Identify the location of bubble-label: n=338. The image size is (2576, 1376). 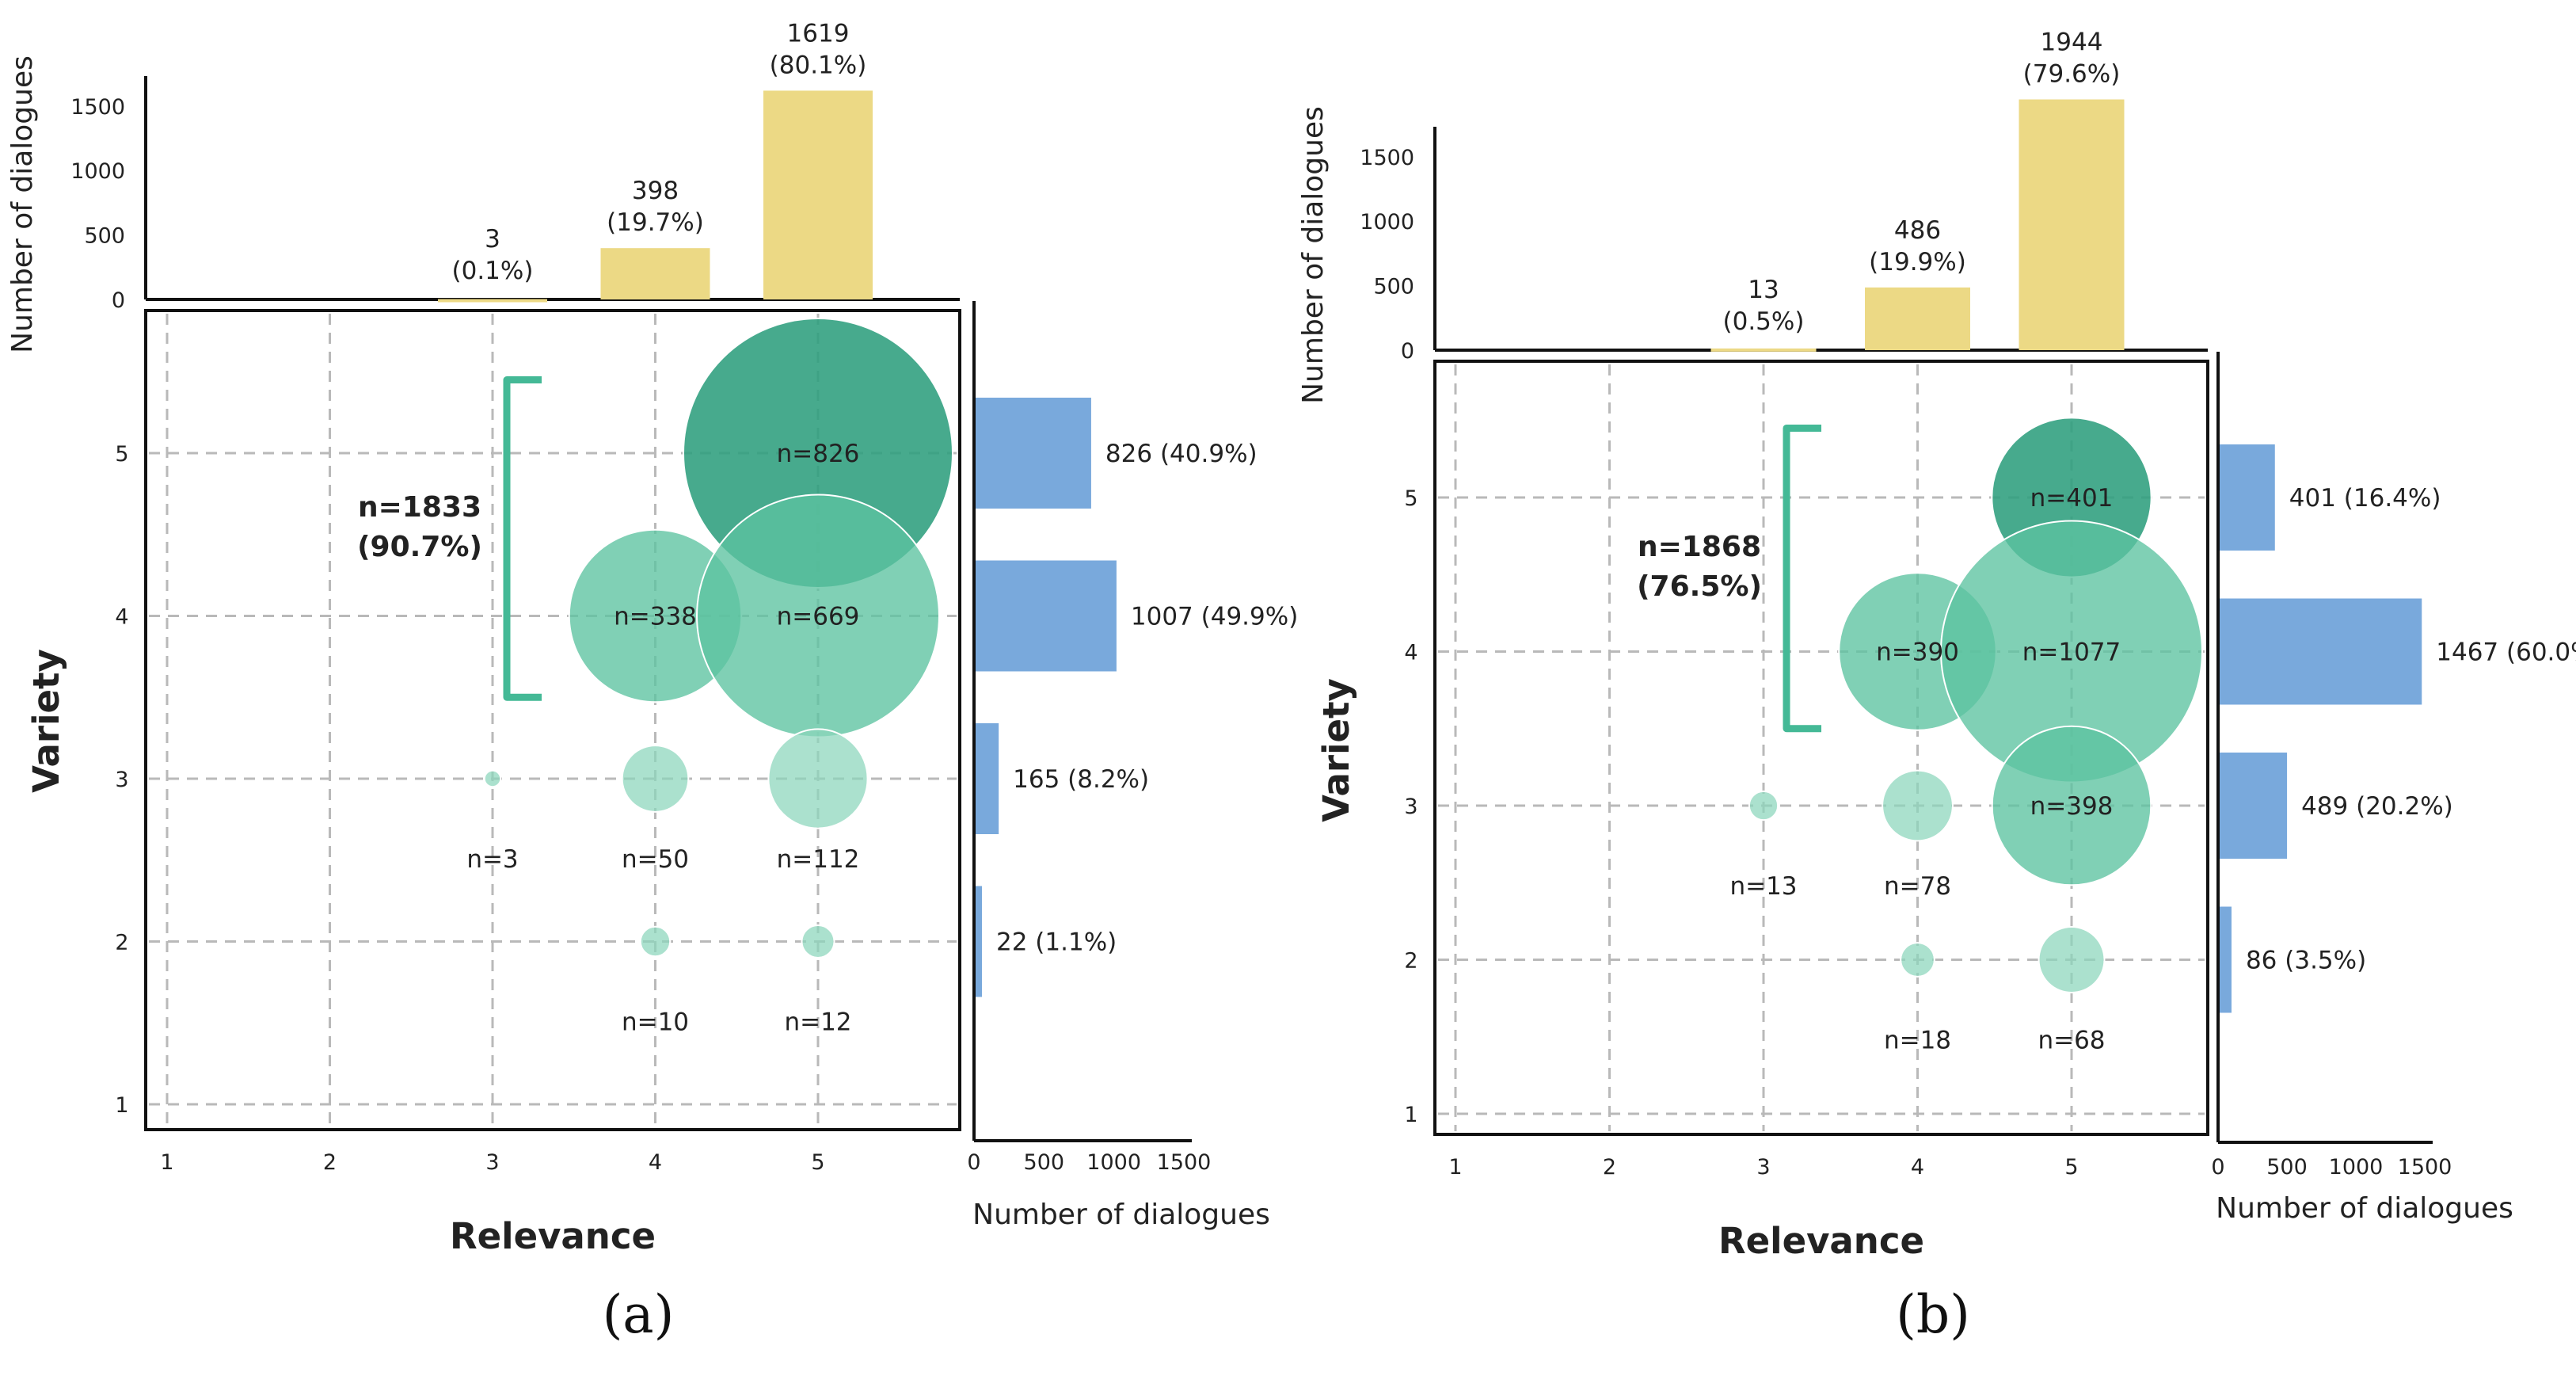
(655, 617).